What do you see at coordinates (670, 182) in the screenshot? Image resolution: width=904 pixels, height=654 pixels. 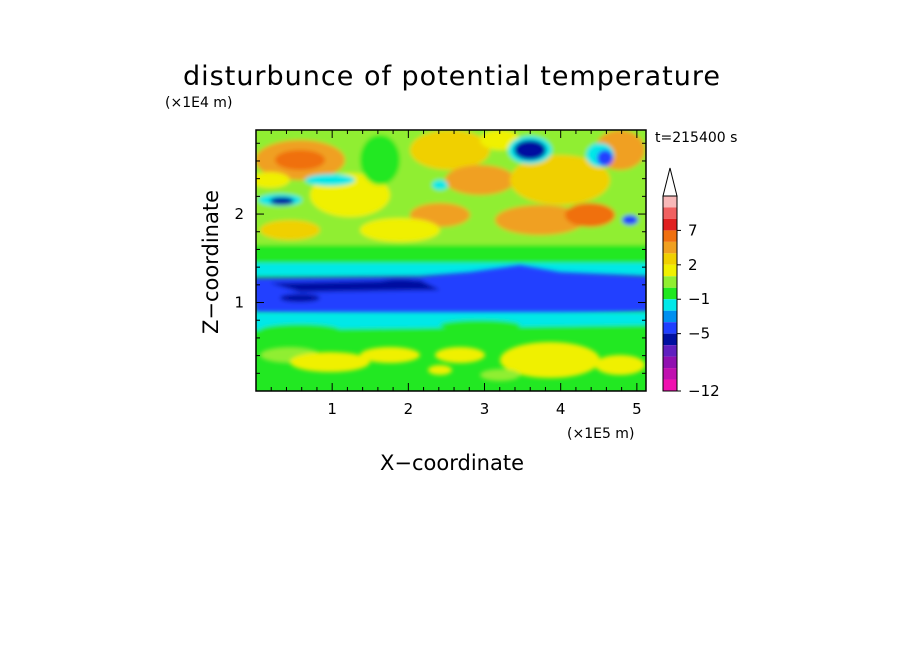 I see `colorbar-arrow` at bounding box center [670, 182].